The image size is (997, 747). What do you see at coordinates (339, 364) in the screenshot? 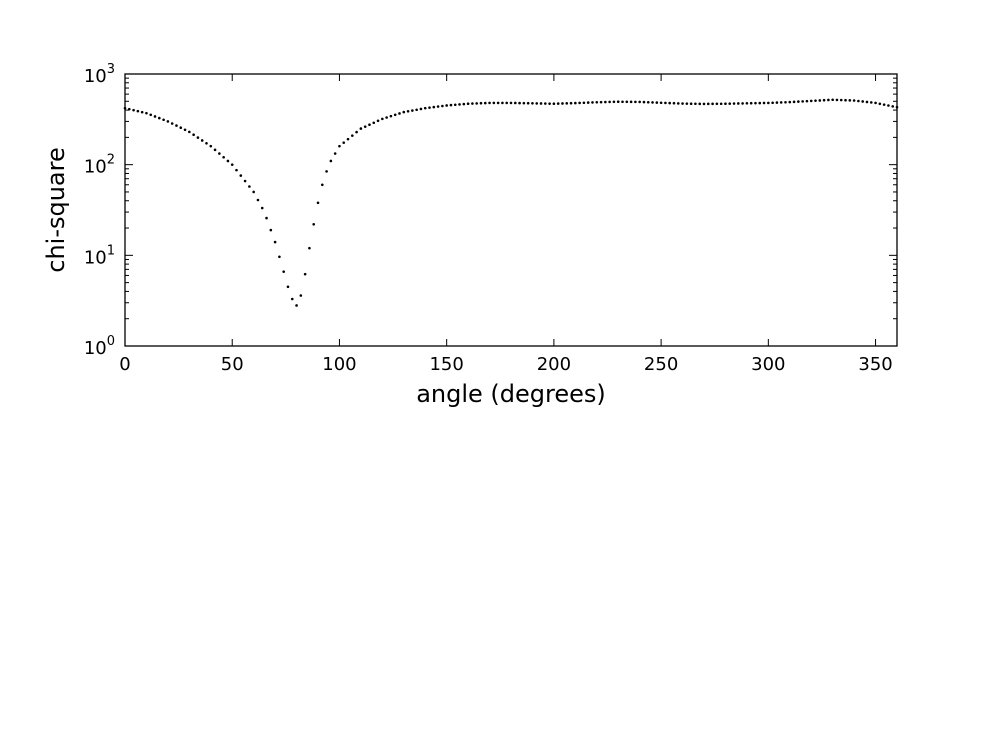
I see `x-tick-label: 100` at bounding box center [339, 364].